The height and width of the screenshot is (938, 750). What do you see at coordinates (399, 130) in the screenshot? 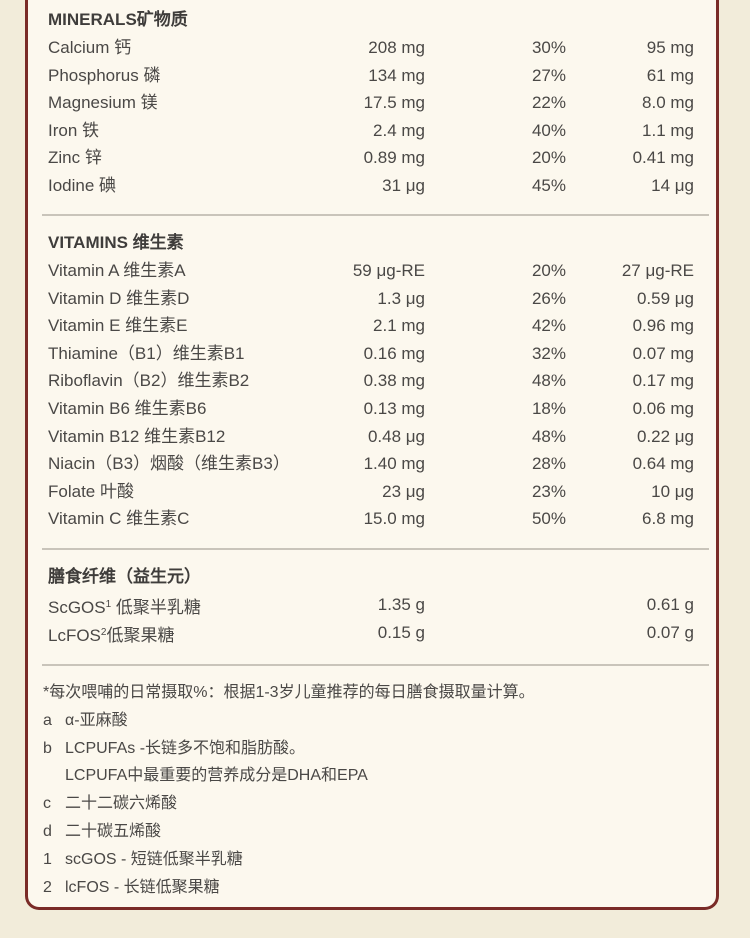
I see `amount-per-100g: 2.4 mg` at bounding box center [399, 130].